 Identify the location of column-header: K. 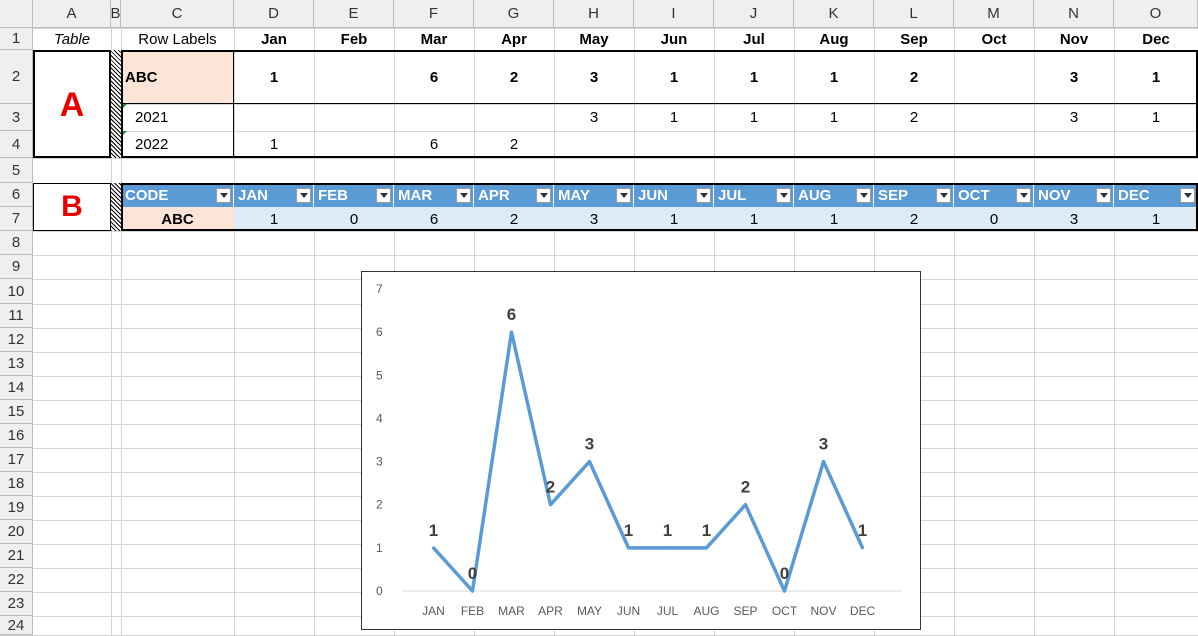
(834, 14).